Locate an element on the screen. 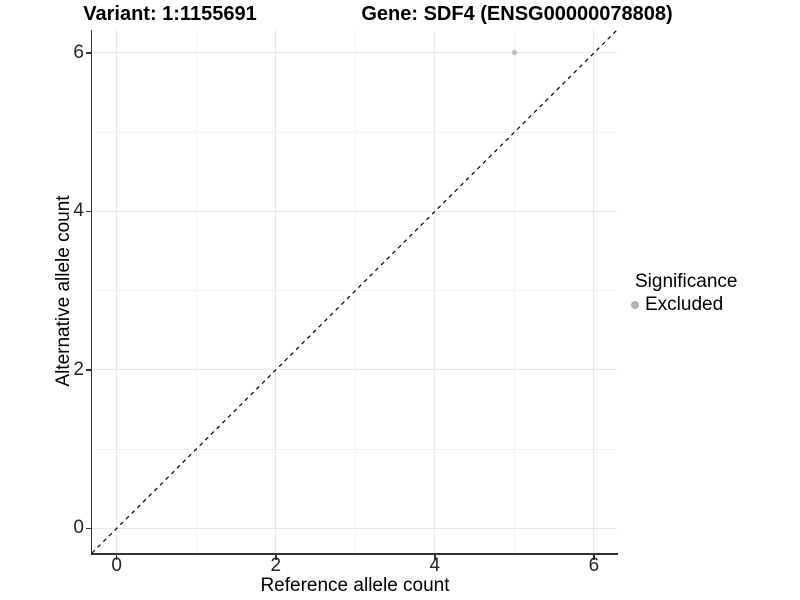 The height and width of the screenshot is (600, 800). y-axis-title: Alternative allele count is located at coordinates (63, 291).